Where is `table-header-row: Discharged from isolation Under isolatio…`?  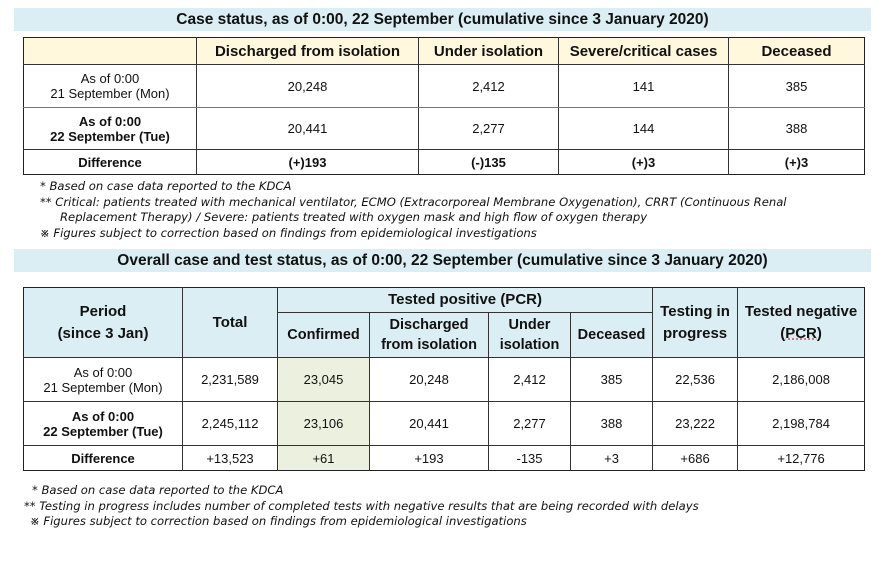
table-header-row: Discharged from isolation Under isolatio… is located at coordinates (444, 51).